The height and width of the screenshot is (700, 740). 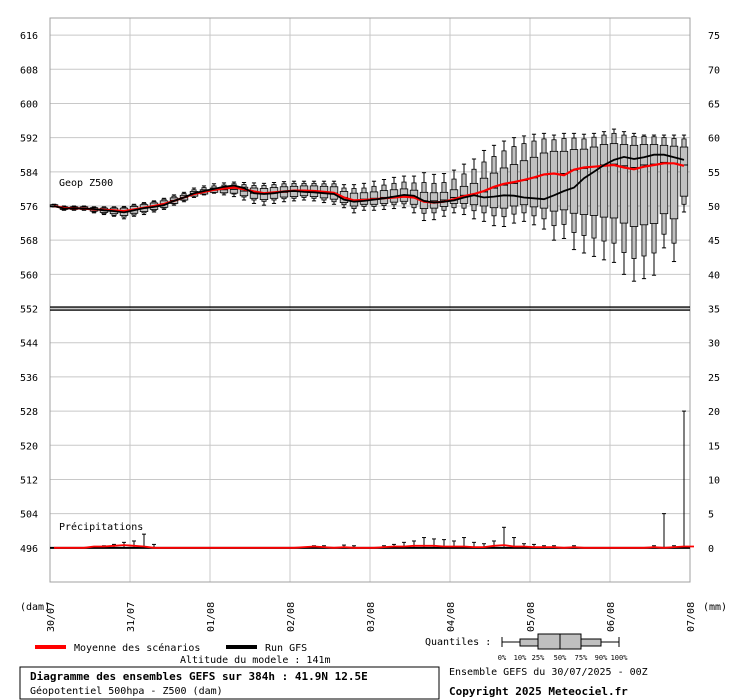 I want to click on quantile-tick-label: 90%, so click(x=601, y=658).